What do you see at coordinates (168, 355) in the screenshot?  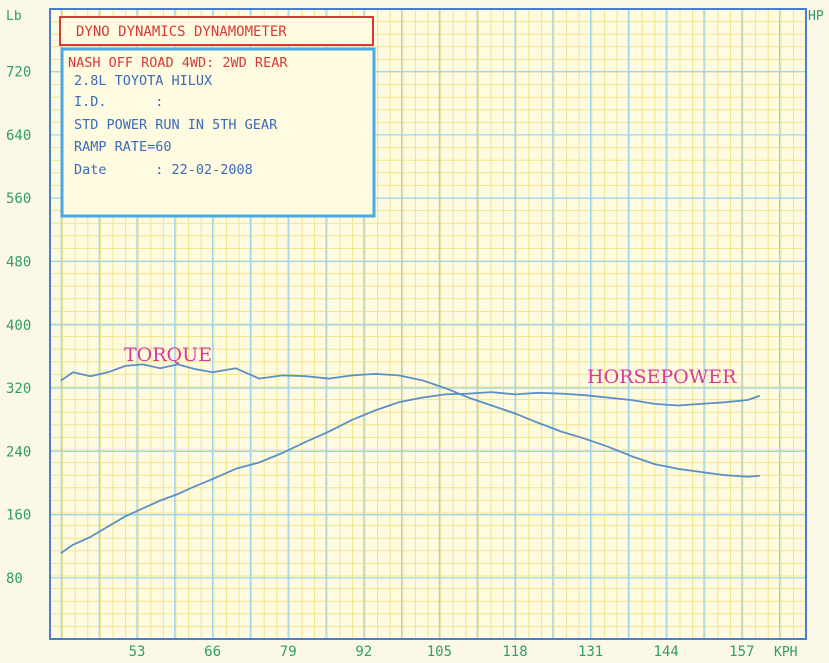 I see `series-label-torque: TORQUE` at bounding box center [168, 355].